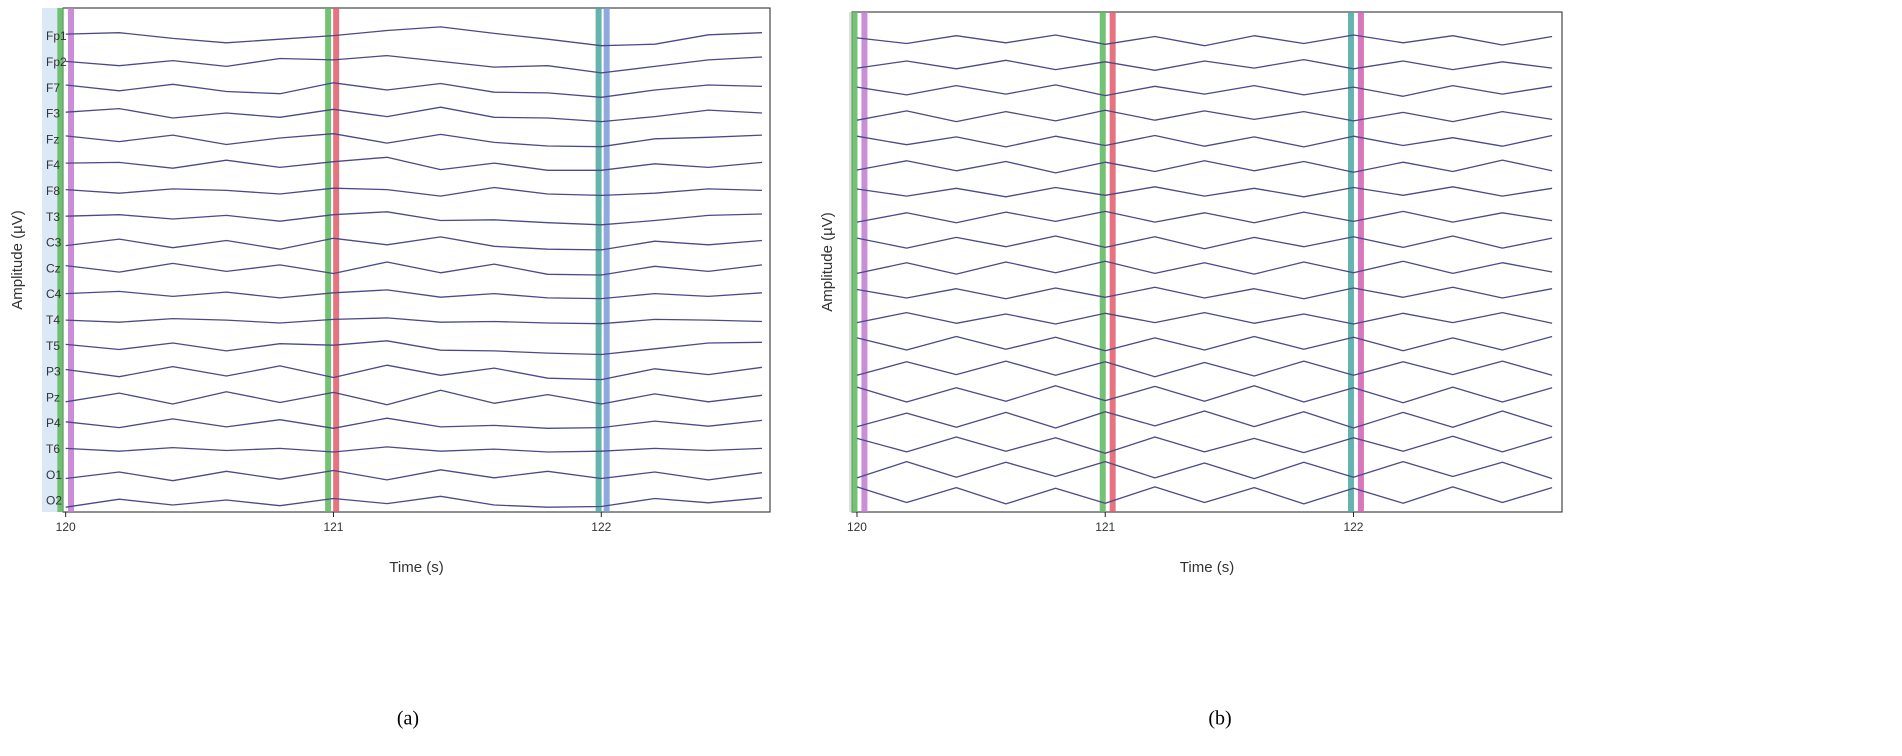  Describe the element at coordinates (52, 139) in the screenshot. I see `channel-label: Fz` at that location.